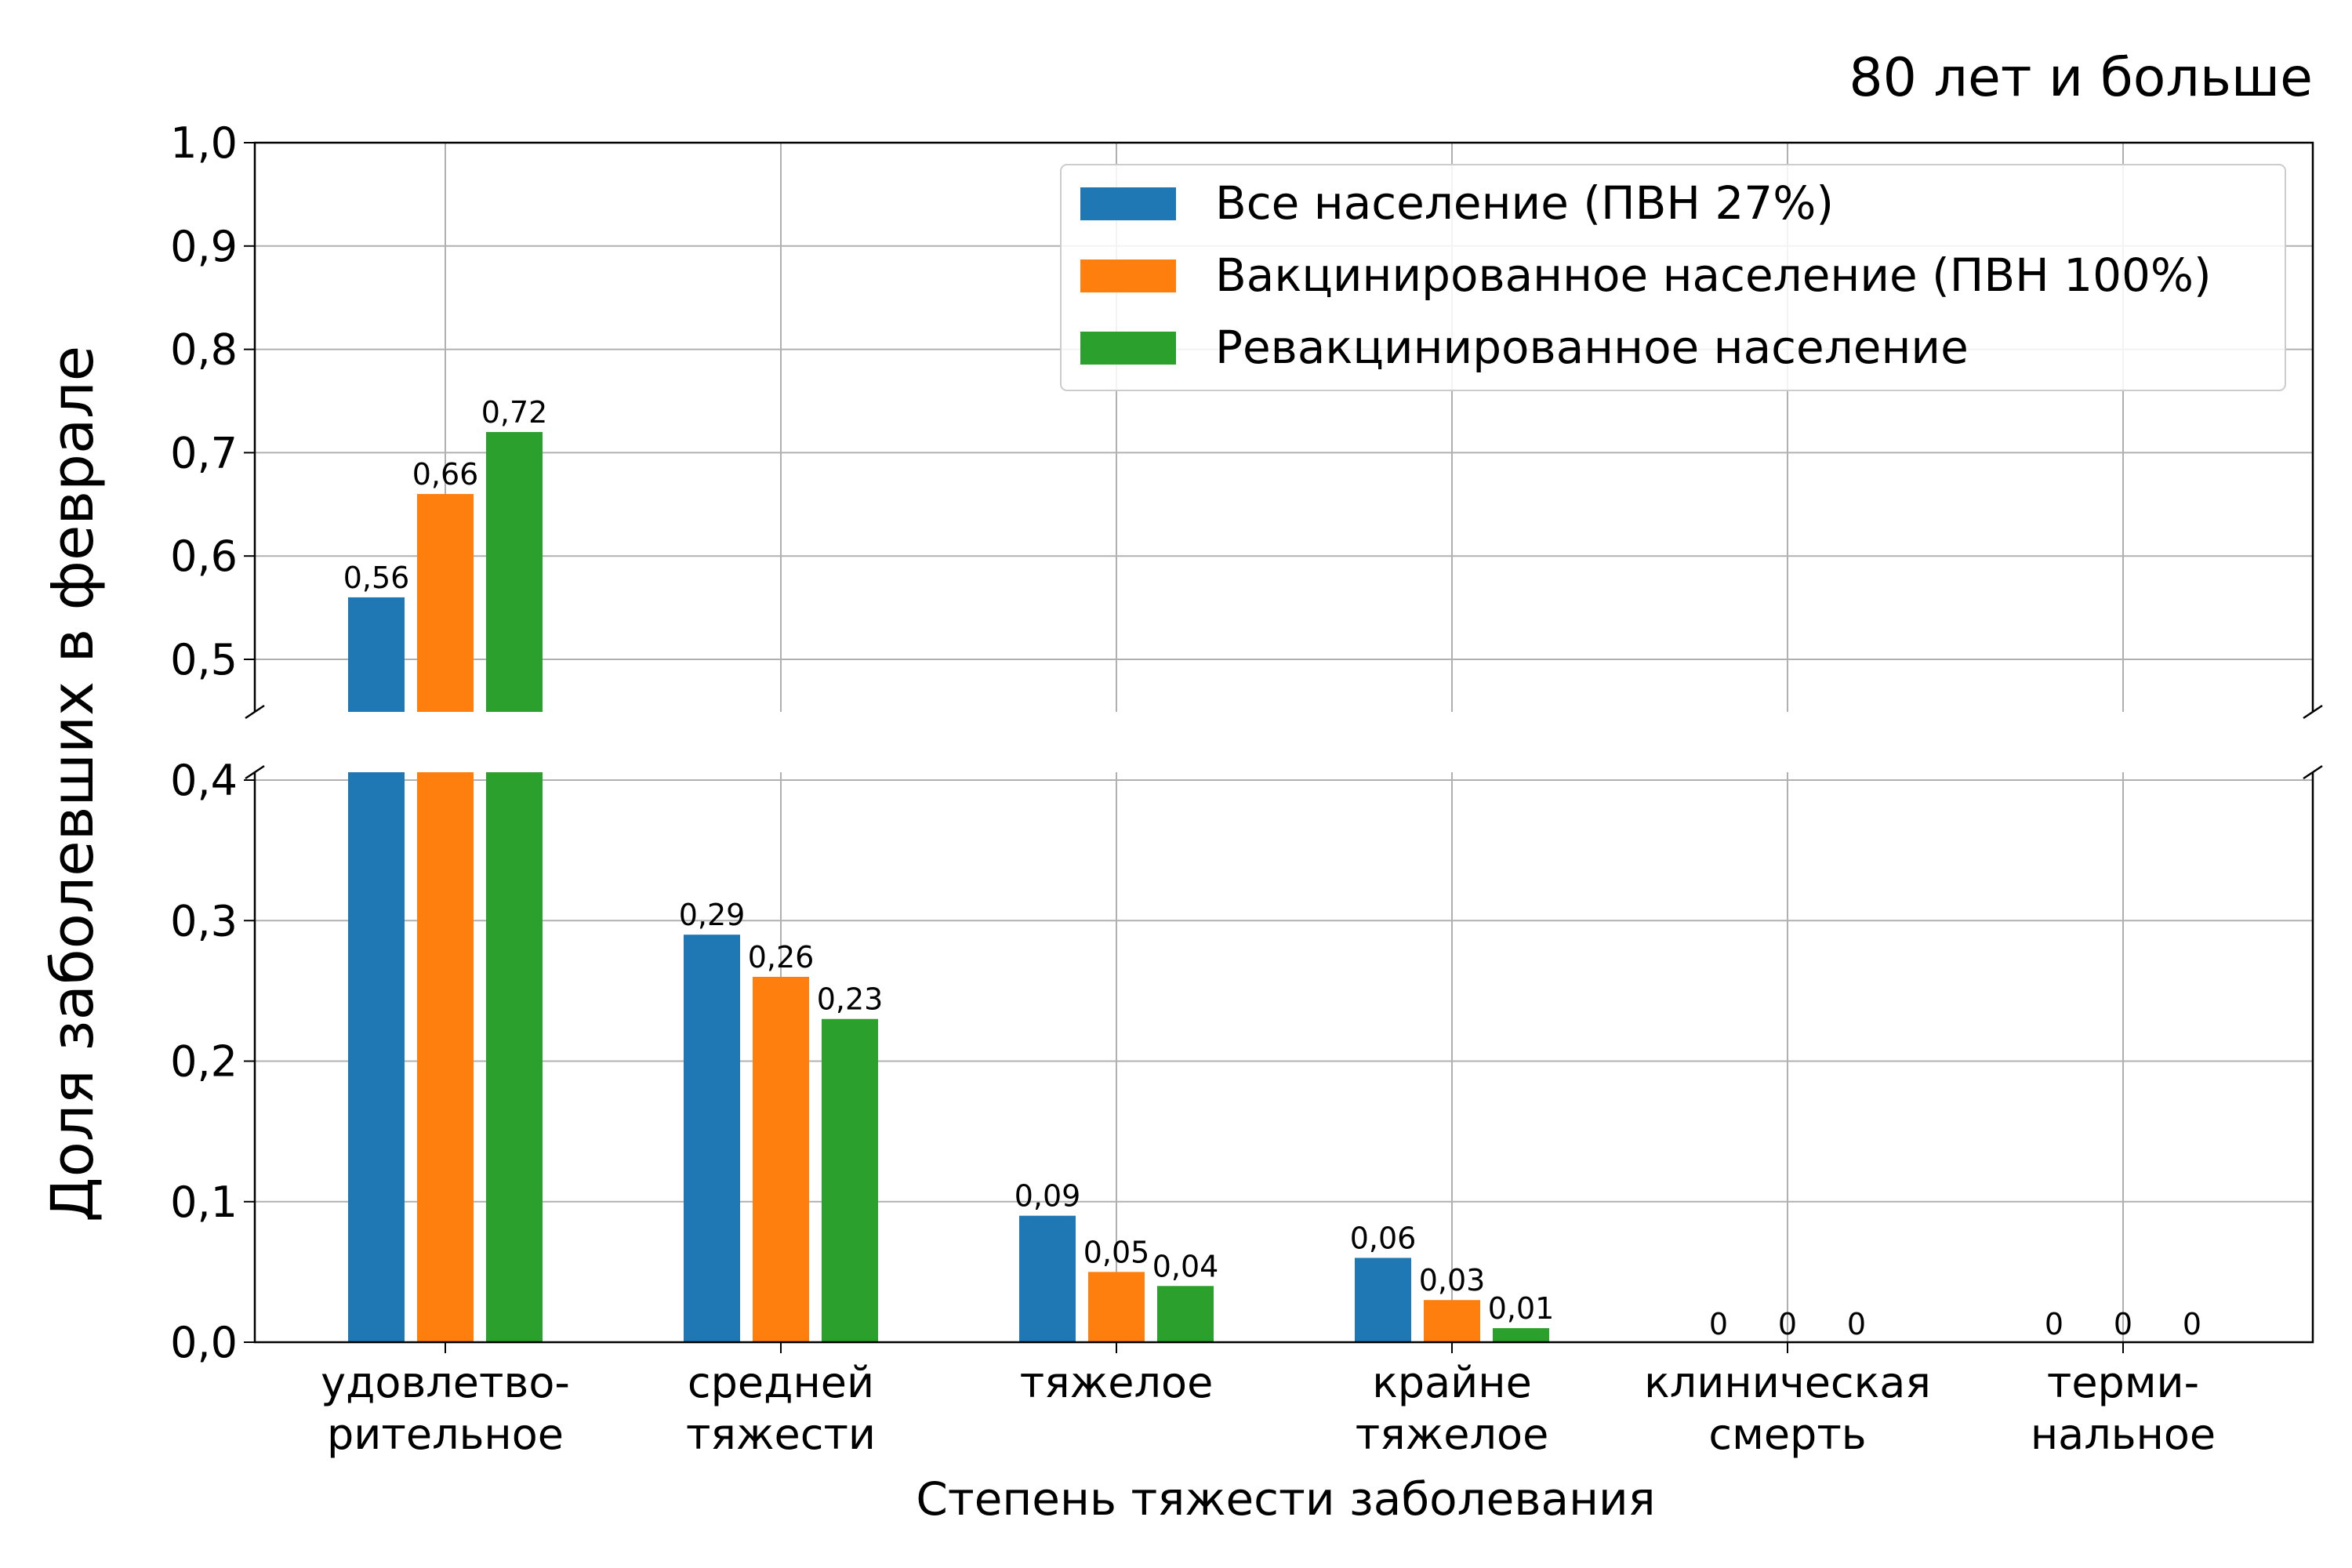 The image size is (2352, 1568). What do you see at coordinates (1185, 1266) in the screenshot?
I see `data-label: 0,04` at bounding box center [1185, 1266].